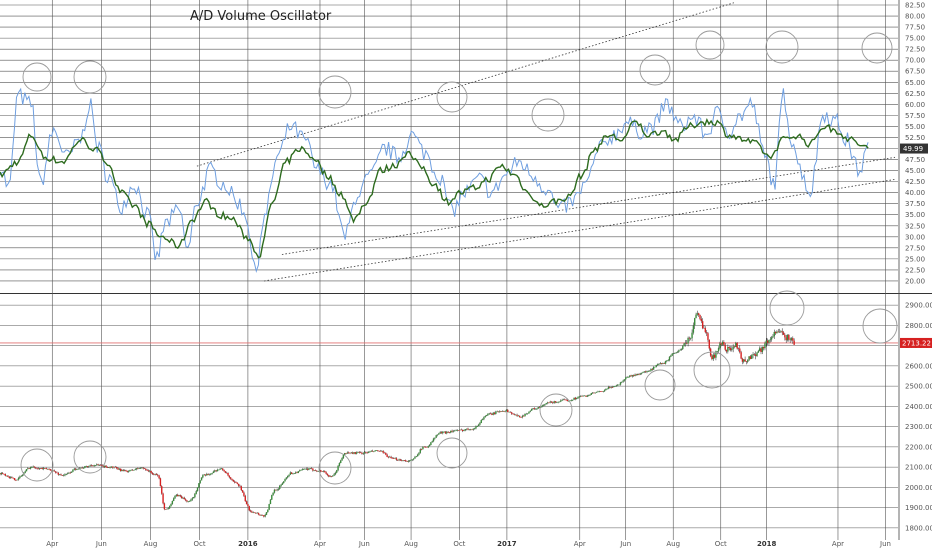 The width and height of the screenshot is (932, 550). What do you see at coordinates (915, 182) in the screenshot?
I see `osc-y-tick-label: 42.50` at bounding box center [915, 182].